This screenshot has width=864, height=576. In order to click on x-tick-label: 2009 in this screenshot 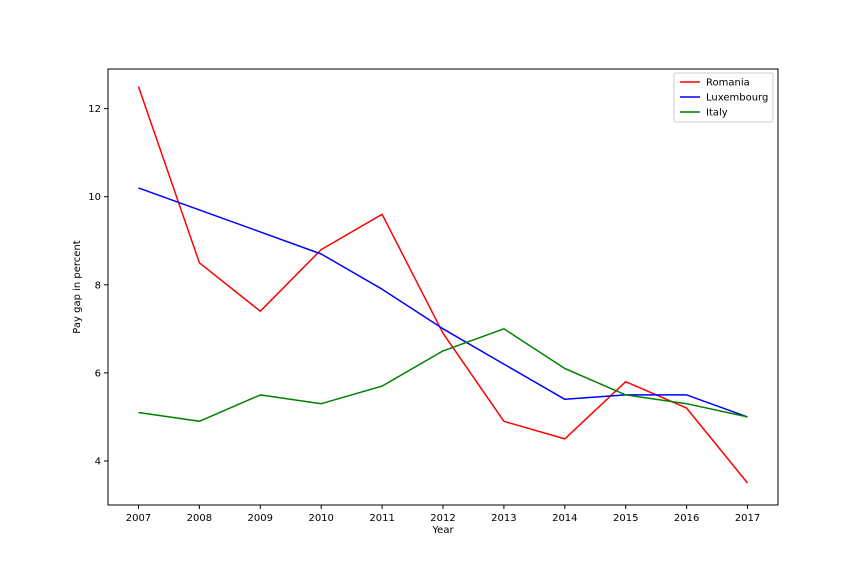, I will do `click(260, 518)`.